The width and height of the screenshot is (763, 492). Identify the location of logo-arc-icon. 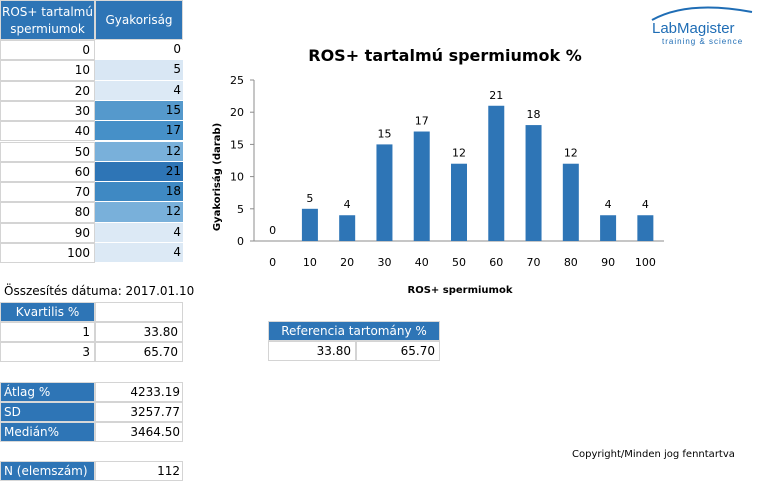
(702, 13).